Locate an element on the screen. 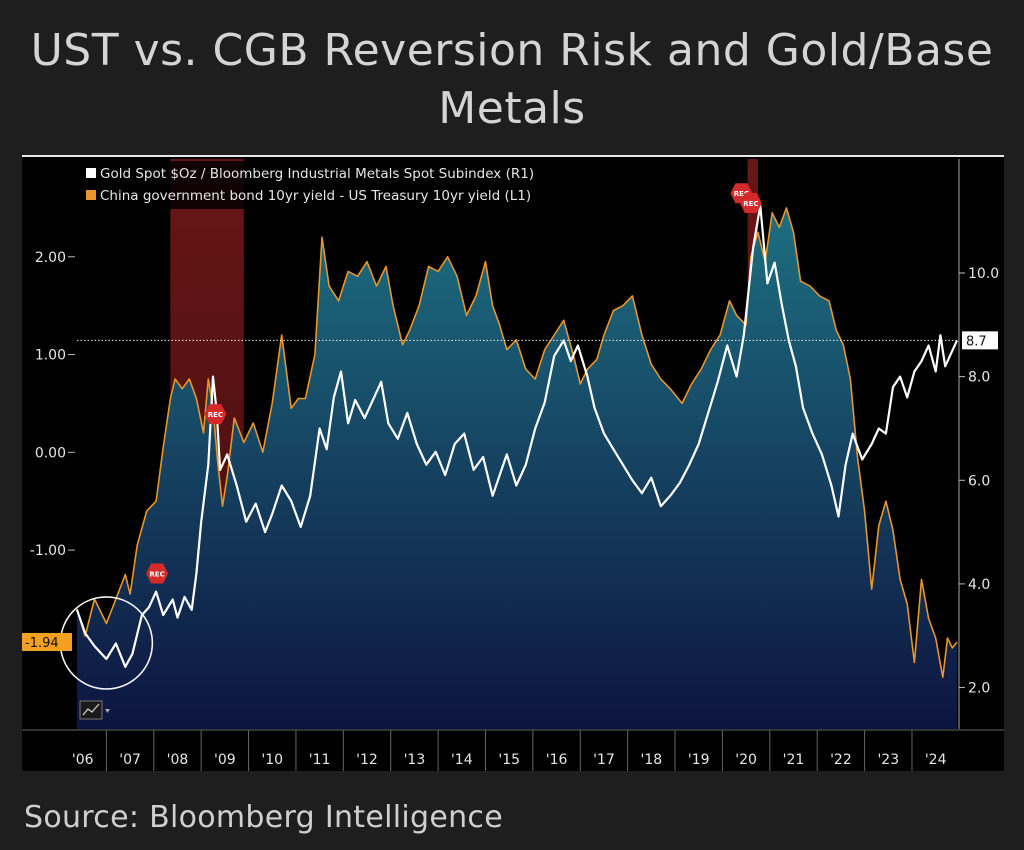 This screenshot has height=850, width=1024. chart-type-icon-box is located at coordinates (91, 710).